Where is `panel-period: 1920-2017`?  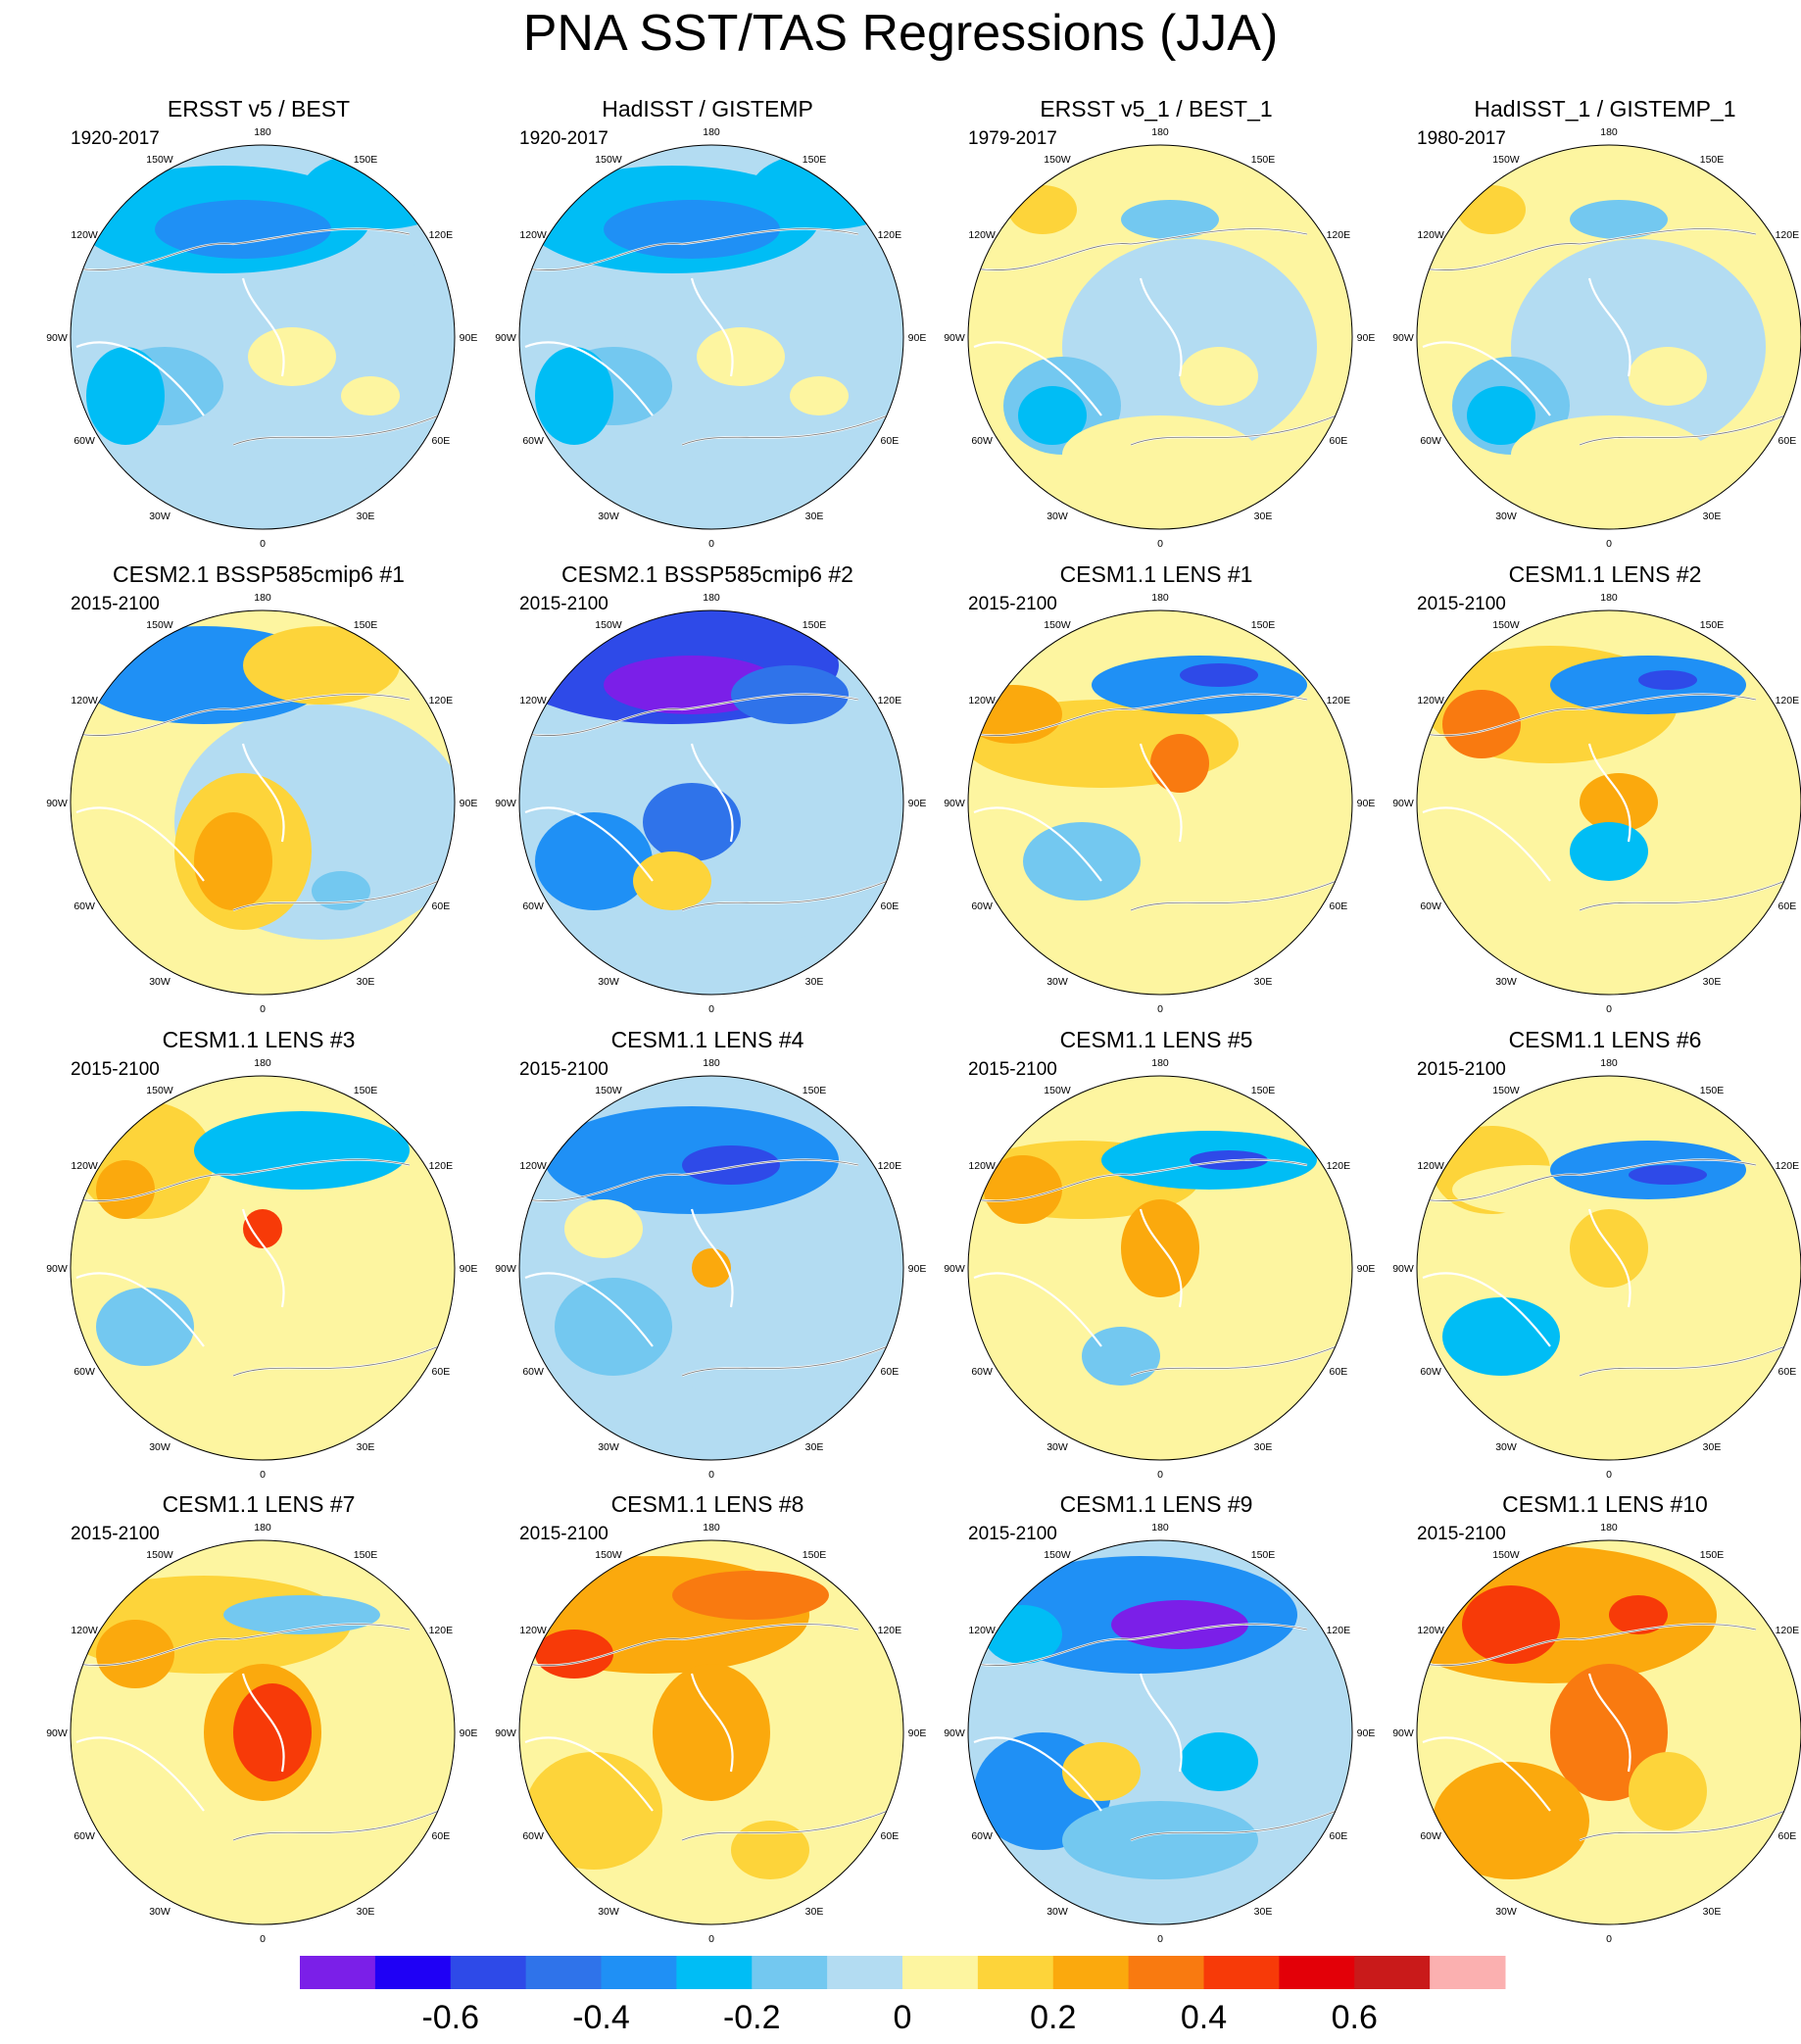 panel-period: 1920-2017 is located at coordinates (115, 138).